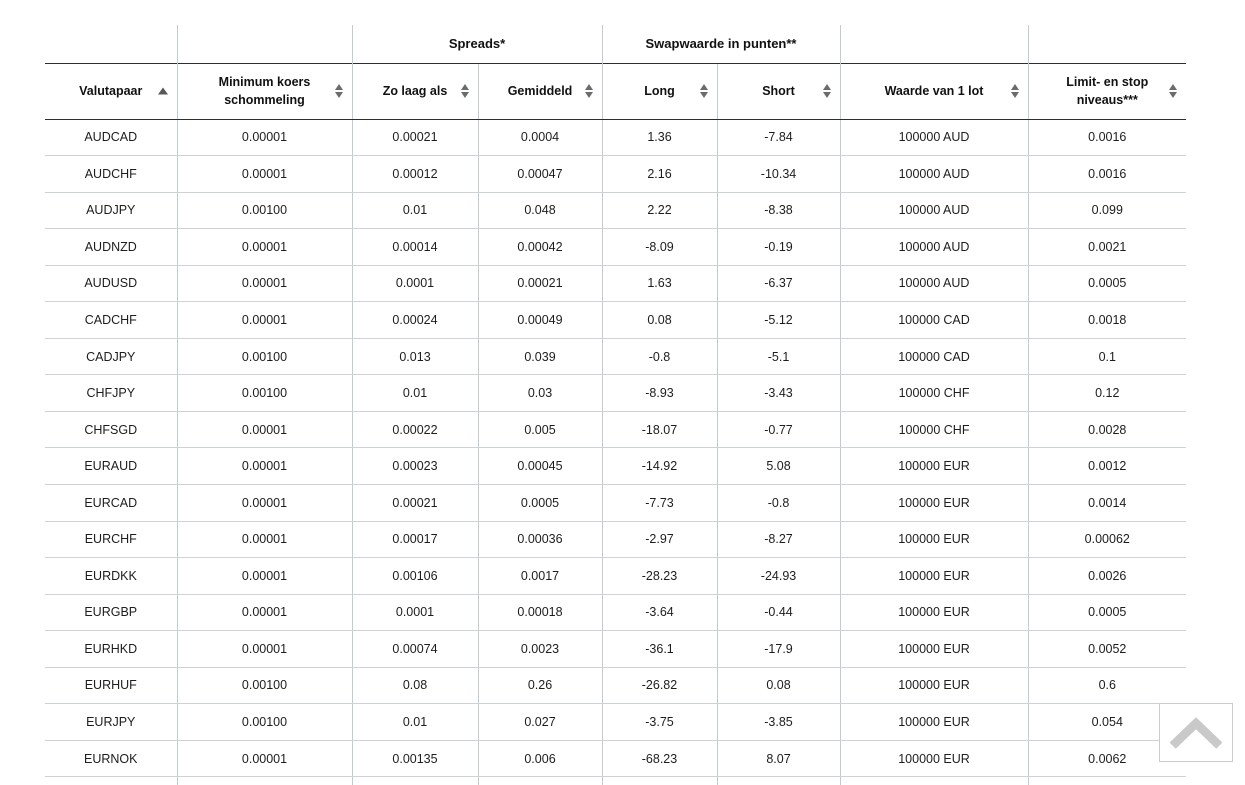 The image size is (1245, 785). What do you see at coordinates (1107, 430) in the screenshot?
I see `table-cell: 0.0028` at bounding box center [1107, 430].